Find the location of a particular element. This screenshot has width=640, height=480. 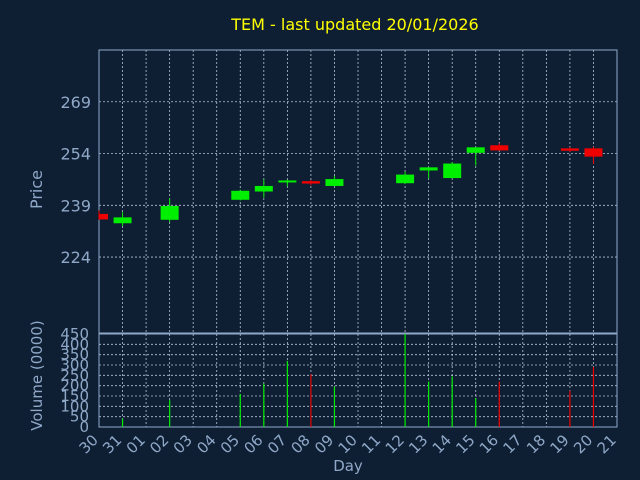

volume-axis-title: Volume (0000) is located at coordinates (37, 375).